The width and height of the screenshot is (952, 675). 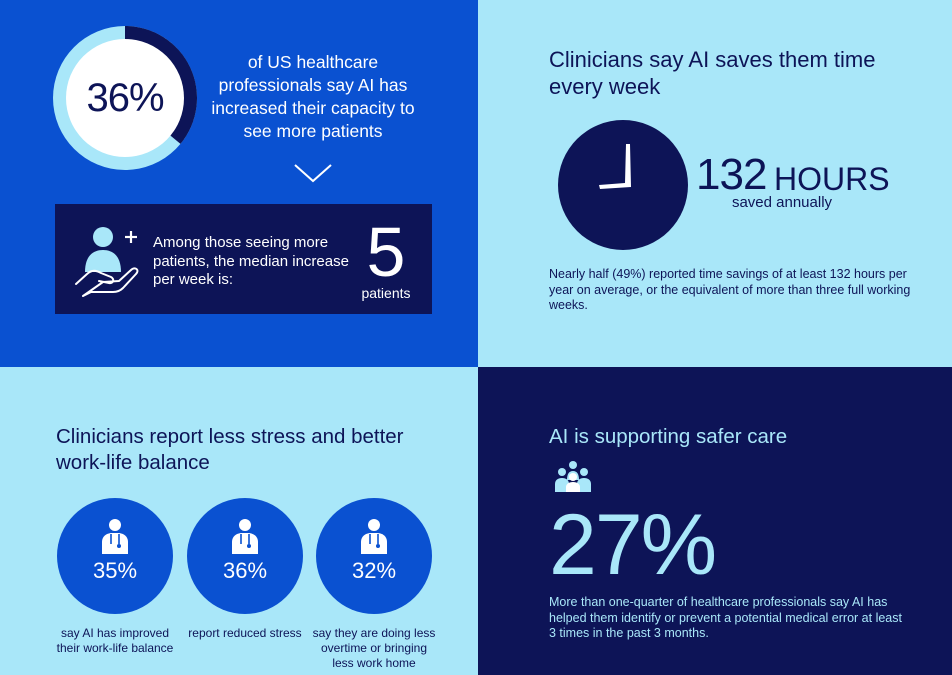 I want to click on capacity-ring-chart, so click(x=125, y=98).